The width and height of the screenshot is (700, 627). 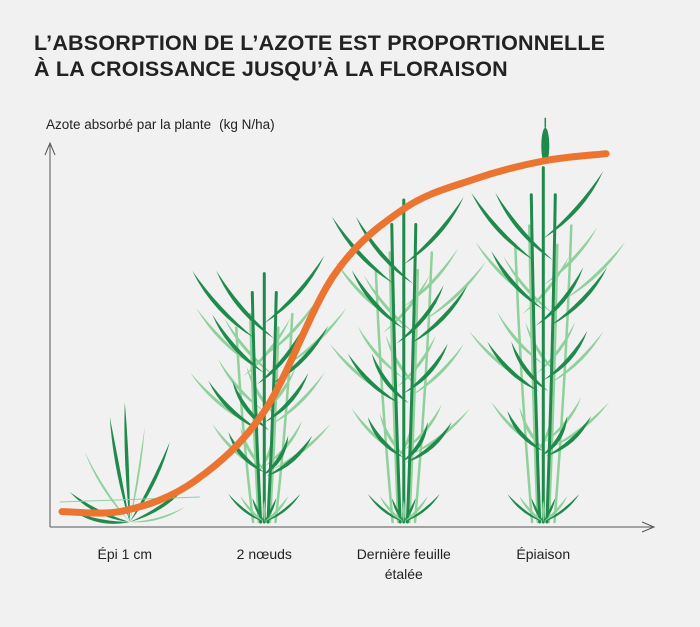 I want to click on plant-leaf-fine, so click(x=129, y=499).